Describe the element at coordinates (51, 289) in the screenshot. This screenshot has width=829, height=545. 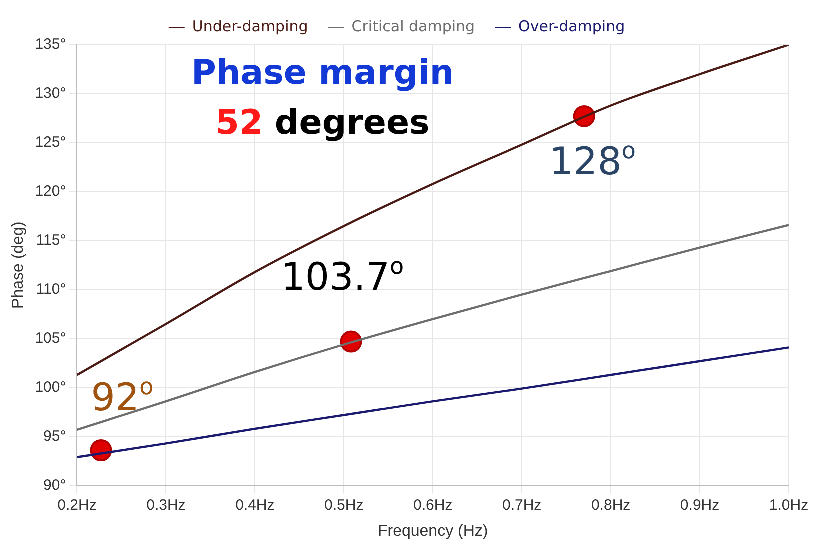
I see `y-tick-label: 110°` at that location.